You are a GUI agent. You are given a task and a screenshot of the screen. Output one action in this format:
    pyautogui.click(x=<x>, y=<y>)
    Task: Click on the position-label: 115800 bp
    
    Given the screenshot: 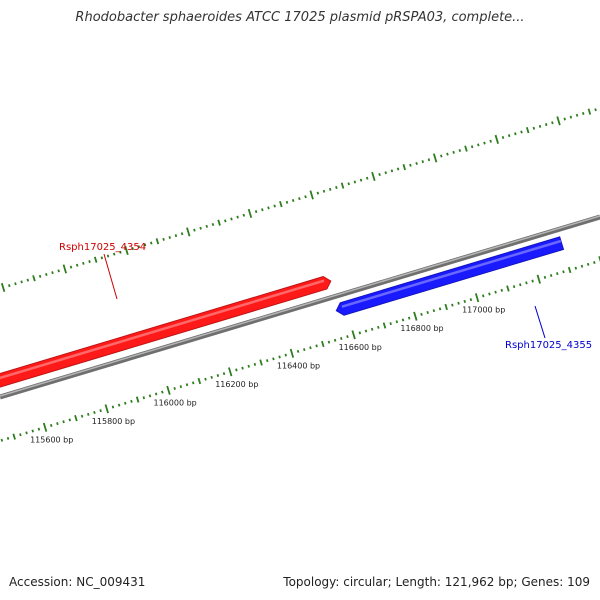 What is the action you would take?
    pyautogui.click(x=113, y=421)
    